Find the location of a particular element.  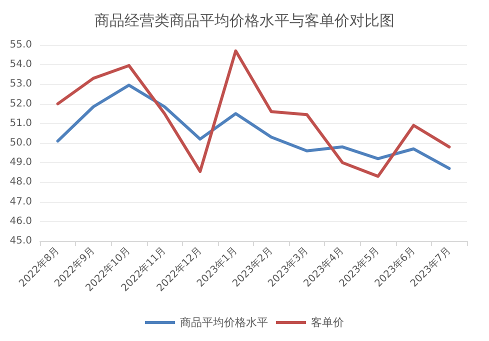

y-tick-label: 46.0 is located at coordinates (21, 221).